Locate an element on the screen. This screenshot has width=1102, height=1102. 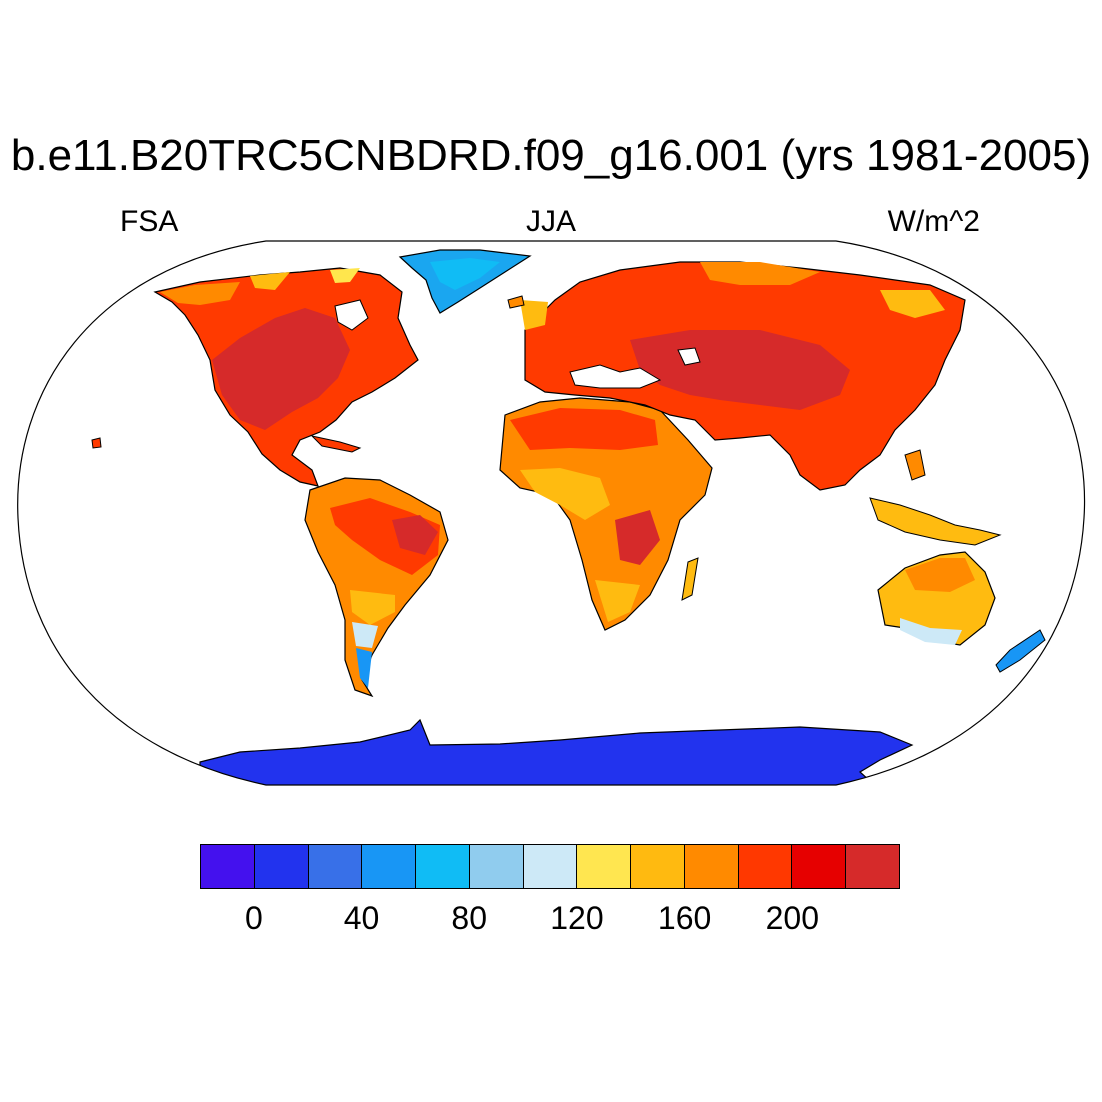
season-label: JJA is located at coordinates (550, 221).